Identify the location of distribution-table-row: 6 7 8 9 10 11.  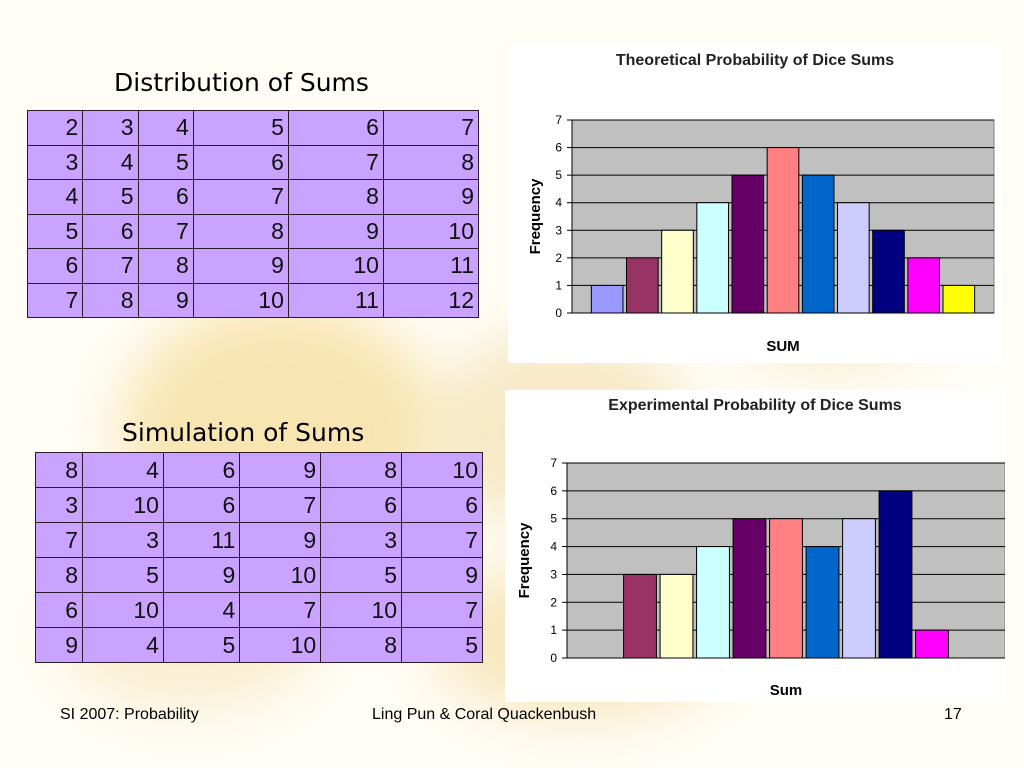
(253, 266).